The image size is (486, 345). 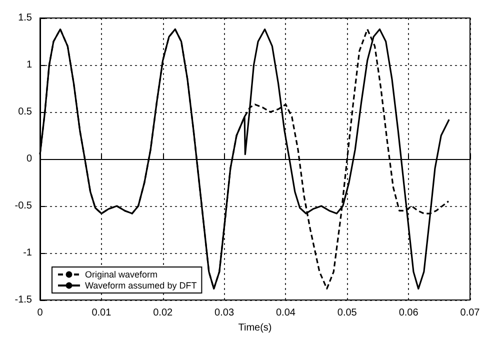 I want to click on y-tick-label: -1, so click(x=27, y=253).